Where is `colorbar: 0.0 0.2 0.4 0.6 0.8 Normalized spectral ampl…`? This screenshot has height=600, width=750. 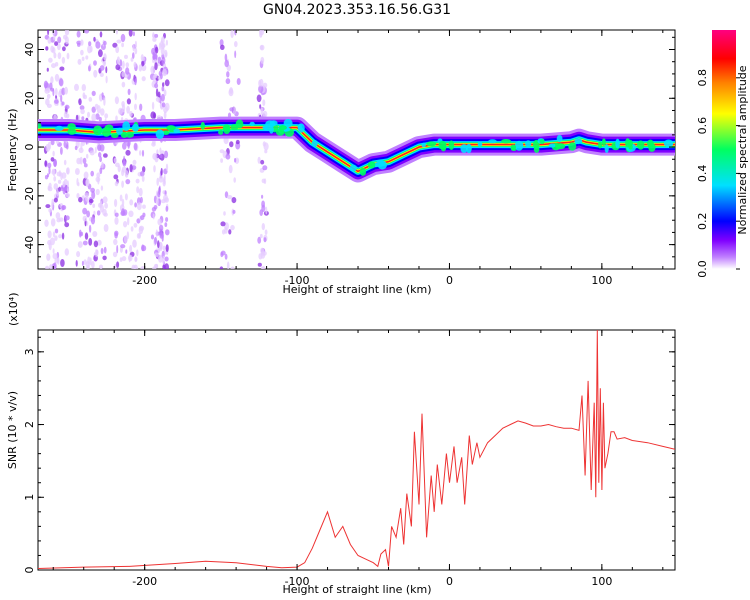 colorbar: 0.0 0.2 0.4 0.6 0.8 Normalized spectral ampl… is located at coordinates (722, 154).